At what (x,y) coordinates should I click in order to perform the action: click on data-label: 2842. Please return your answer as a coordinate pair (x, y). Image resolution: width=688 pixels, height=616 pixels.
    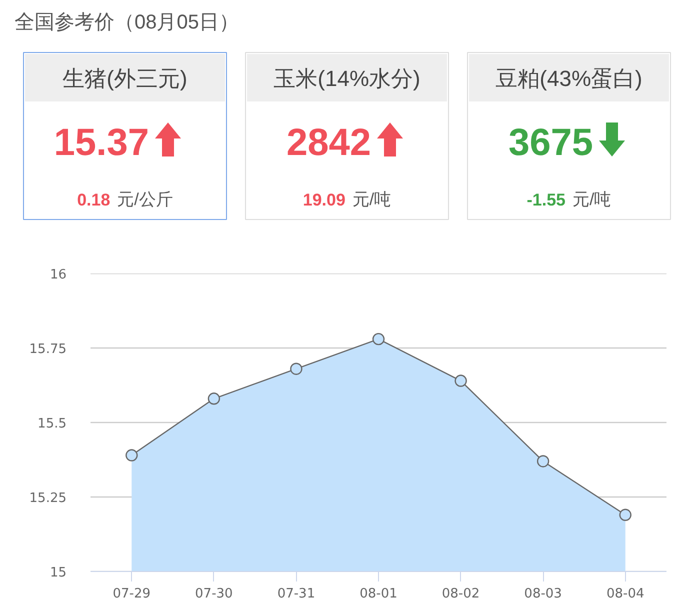
    Looking at the image, I should click on (329, 143).